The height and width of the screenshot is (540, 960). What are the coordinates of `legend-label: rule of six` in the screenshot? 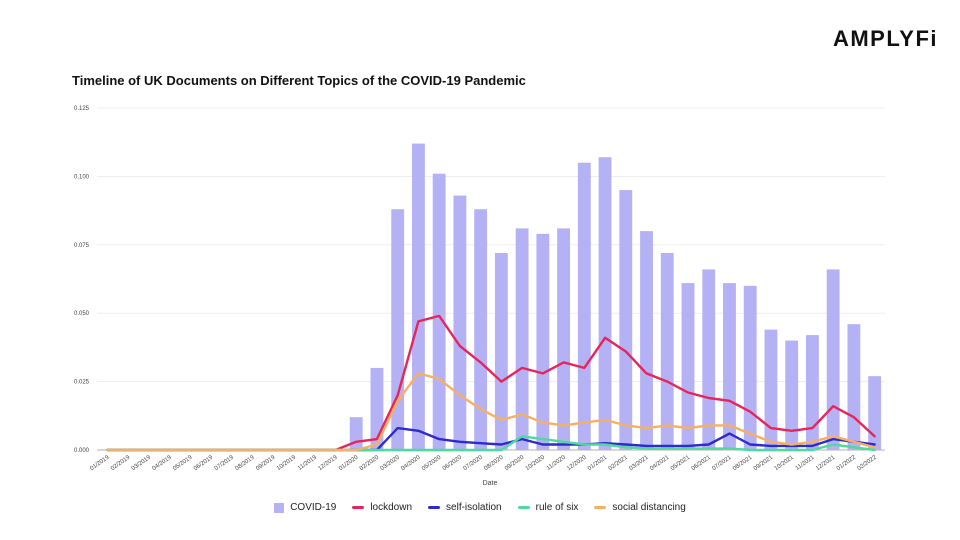 It's located at (557, 507).